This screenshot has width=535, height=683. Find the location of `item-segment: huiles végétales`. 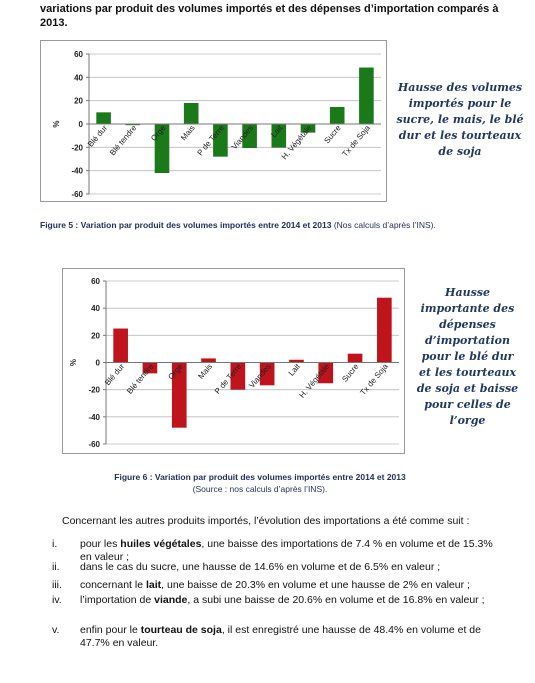

item-segment: huiles végétales is located at coordinates (161, 544).